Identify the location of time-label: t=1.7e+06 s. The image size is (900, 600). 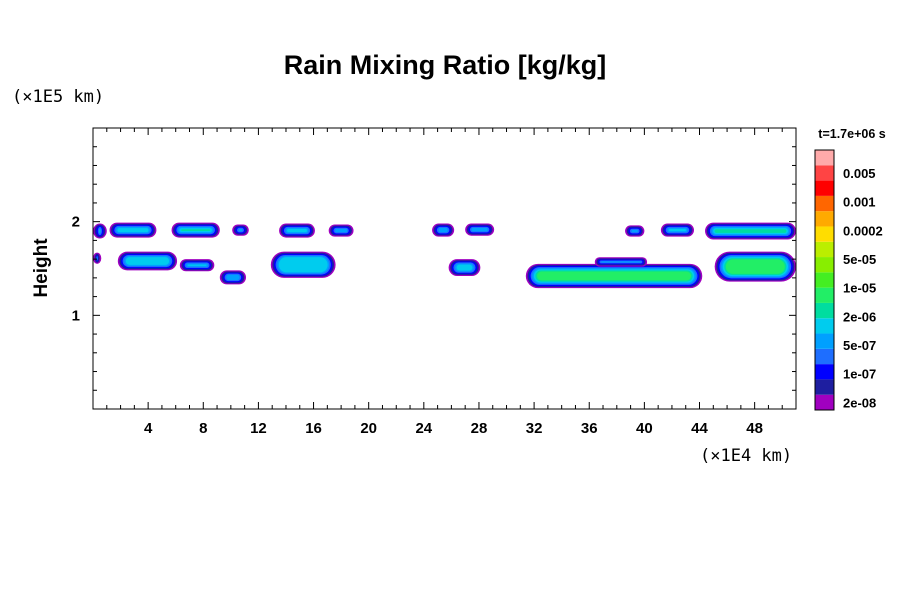
(851, 134).